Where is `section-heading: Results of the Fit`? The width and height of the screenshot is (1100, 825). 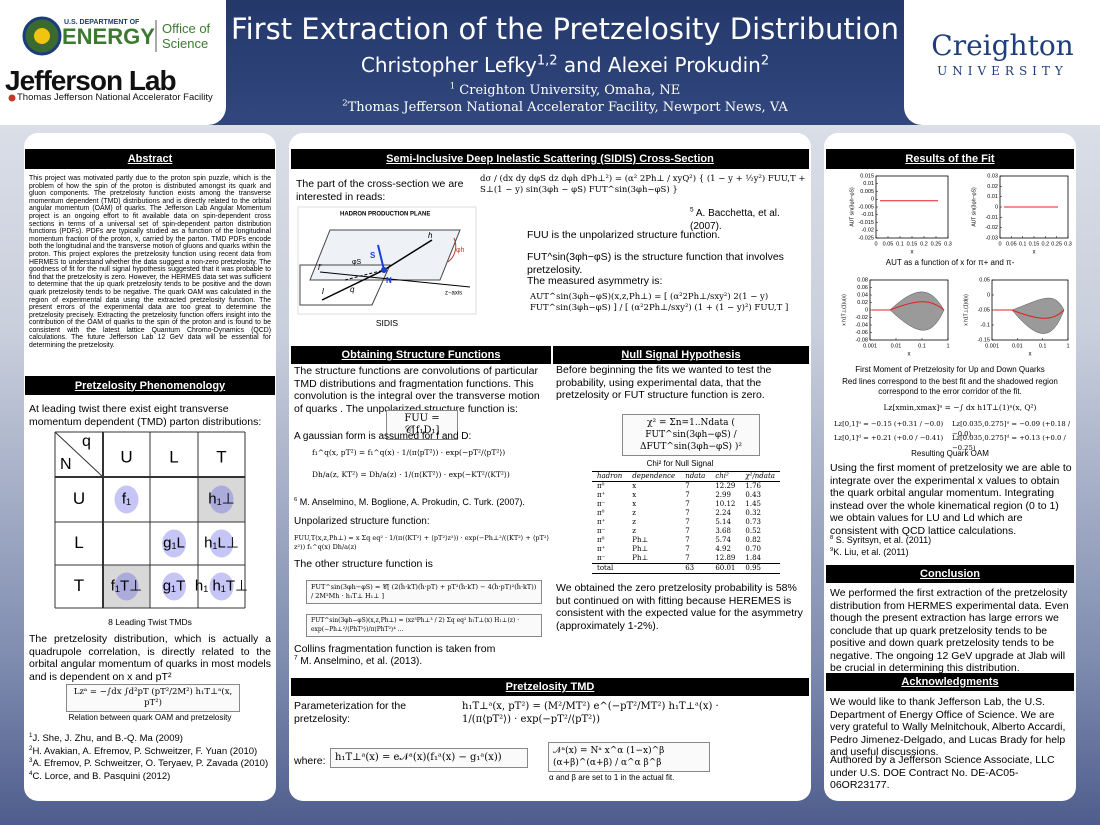 section-heading: Results of the Fit is located at coordinates (950, 159).